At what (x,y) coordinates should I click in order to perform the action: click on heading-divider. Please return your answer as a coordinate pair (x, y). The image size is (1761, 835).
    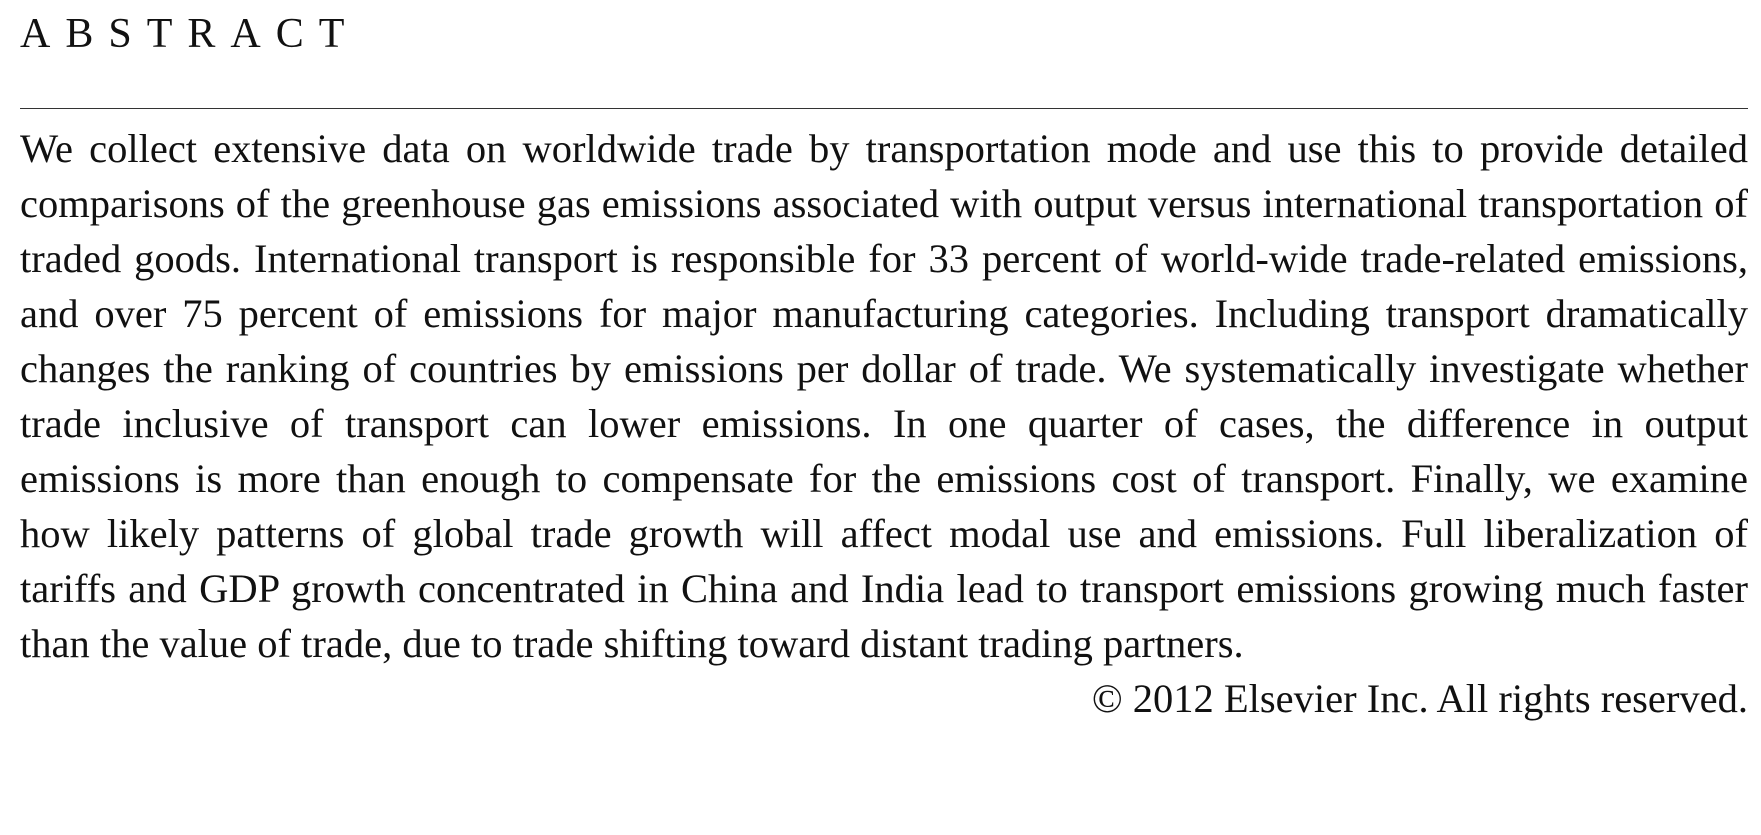
    Looking at the image, I should click on (884, 108).